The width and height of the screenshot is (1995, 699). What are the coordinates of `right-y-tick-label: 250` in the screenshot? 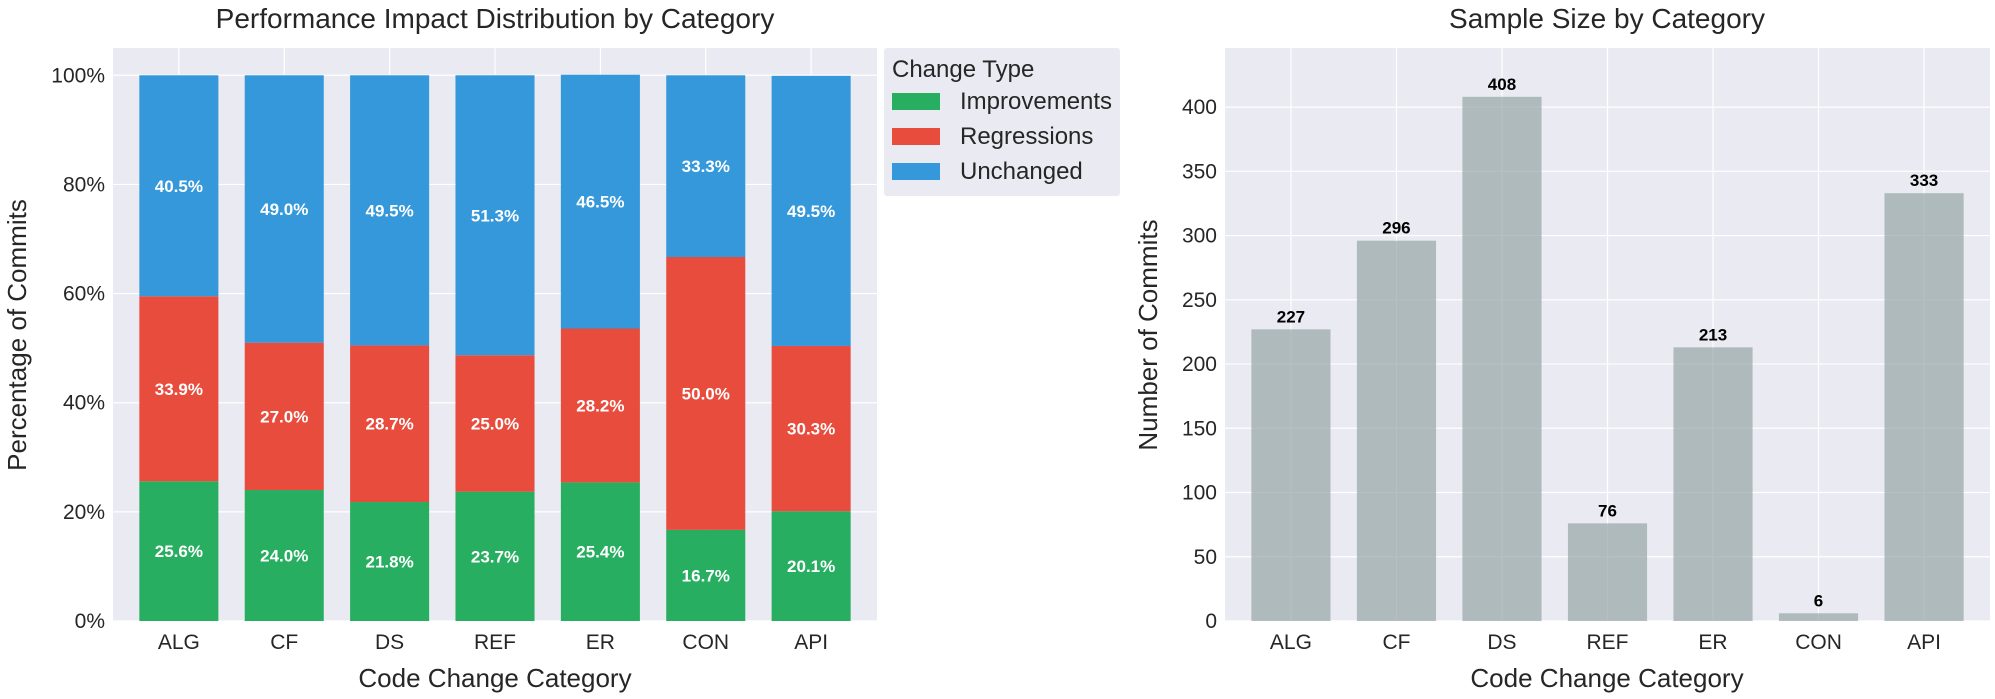 It's located at (1199, 300).